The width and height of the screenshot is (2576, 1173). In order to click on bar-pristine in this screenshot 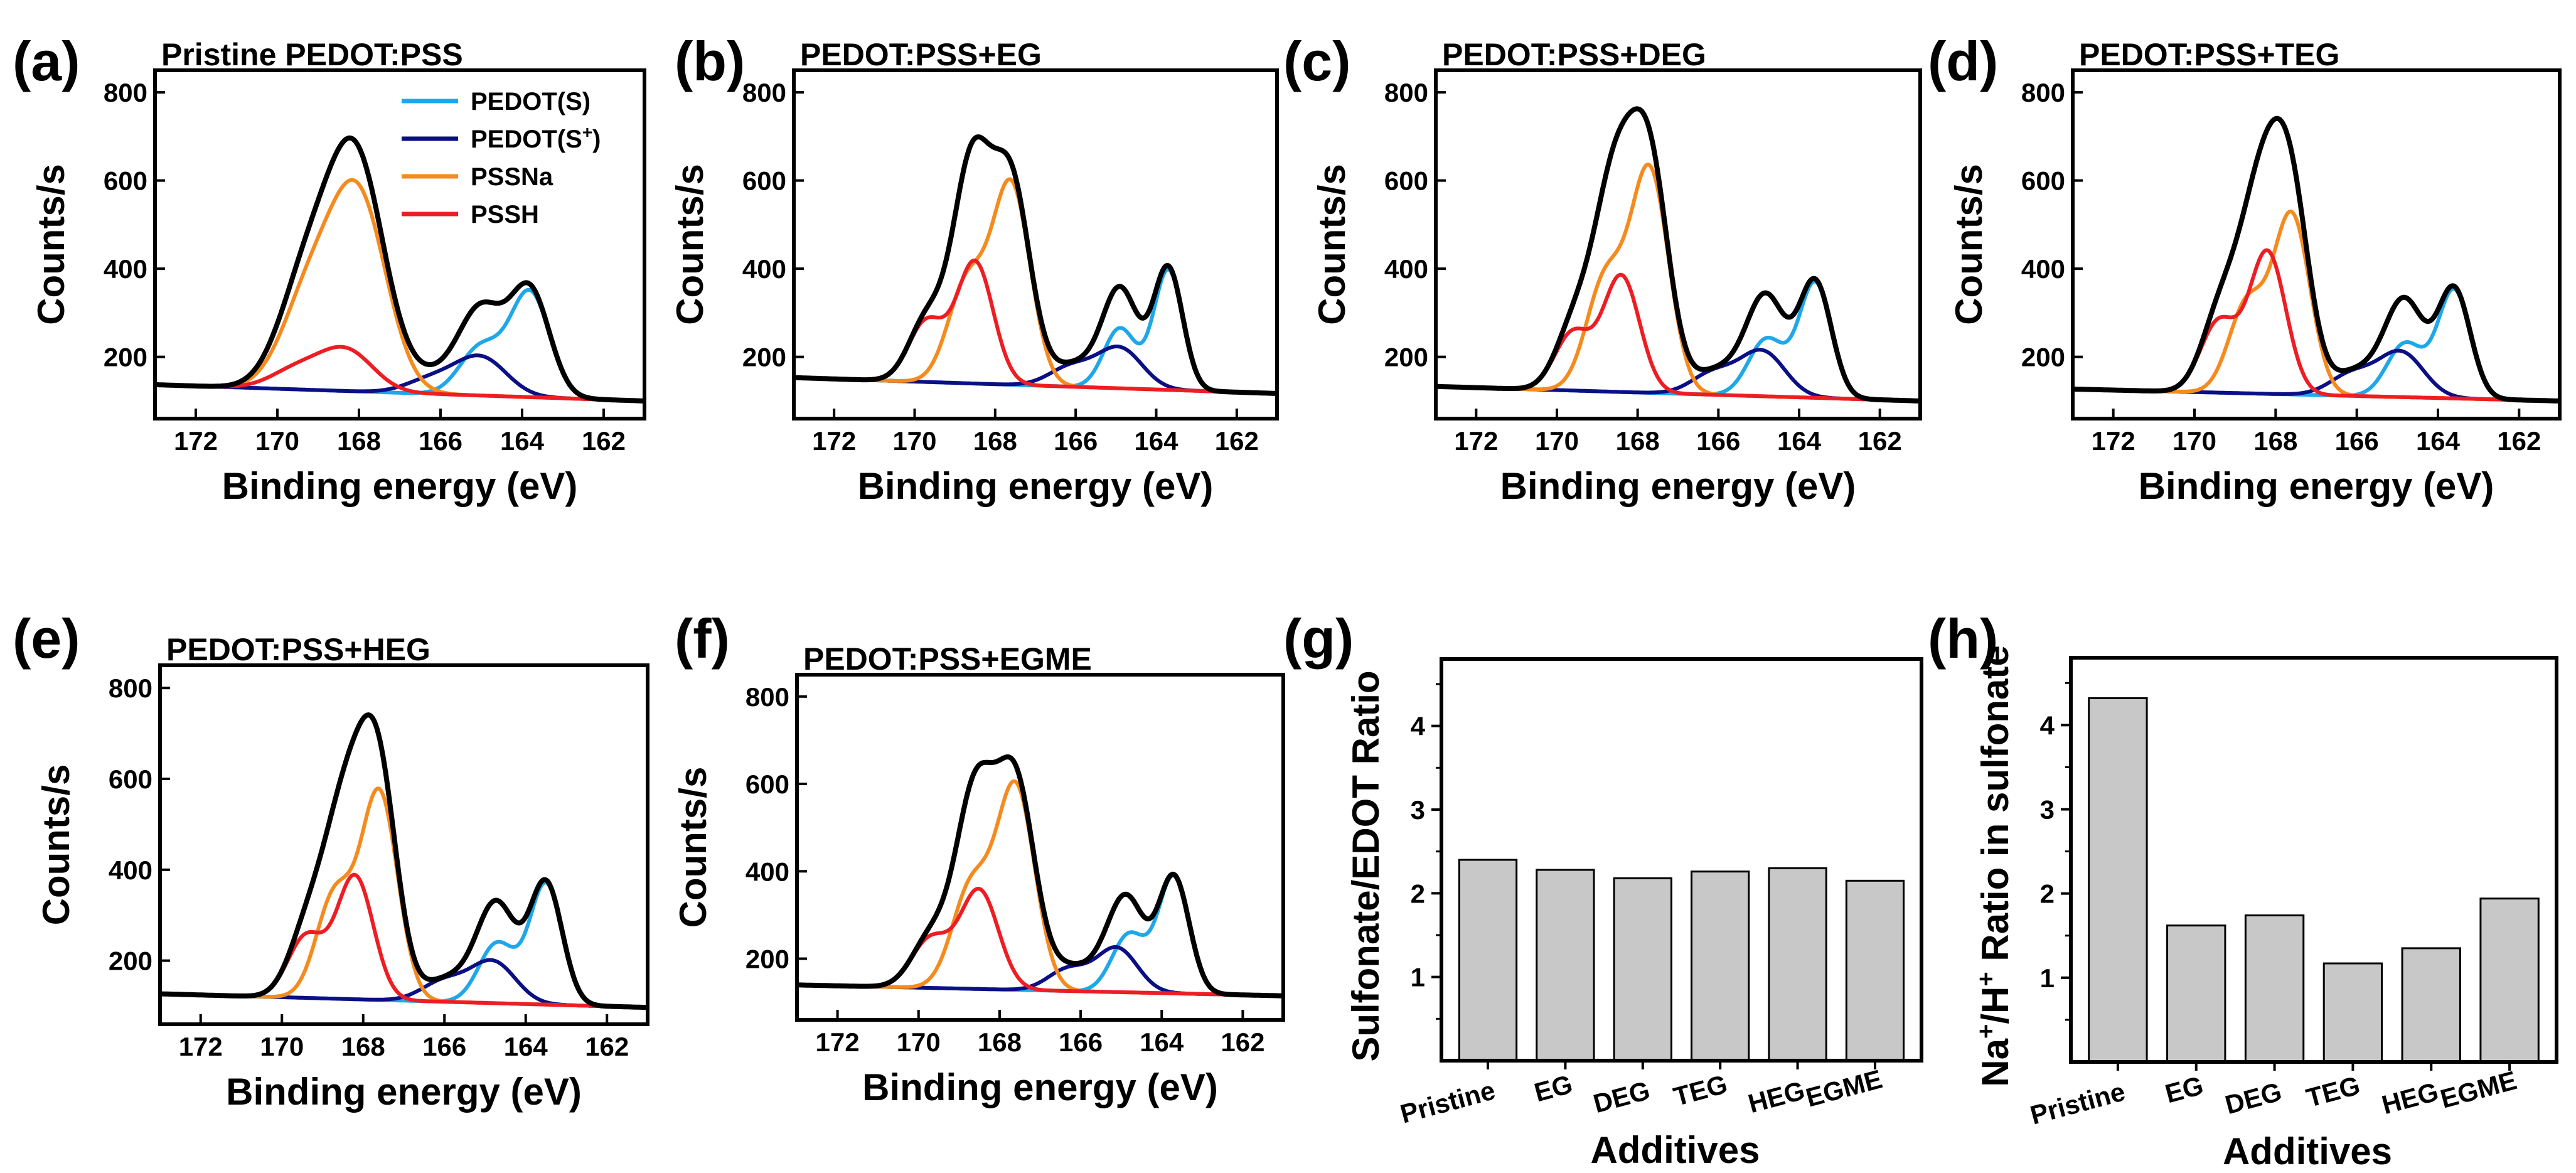, I will do `click(1488, 960)`.